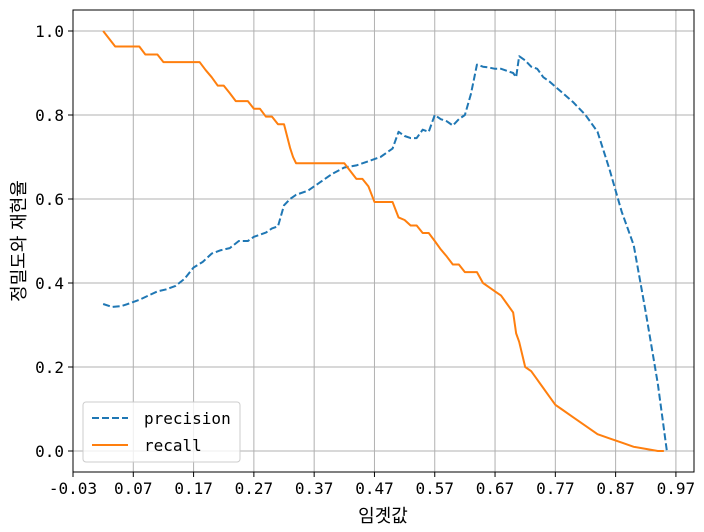  Describe the element at coordinates (49, 199) in the screenshot. I see `y-tick-label: 0.6` at that location.